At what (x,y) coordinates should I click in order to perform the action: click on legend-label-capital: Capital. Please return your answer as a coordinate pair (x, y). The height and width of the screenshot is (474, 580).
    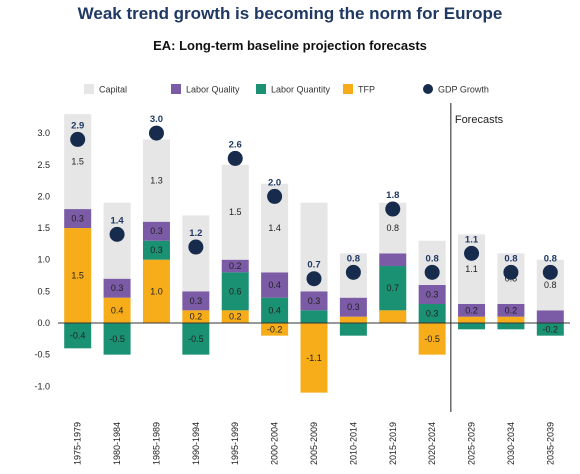
    Looking at the image, I should click on (113, 90).